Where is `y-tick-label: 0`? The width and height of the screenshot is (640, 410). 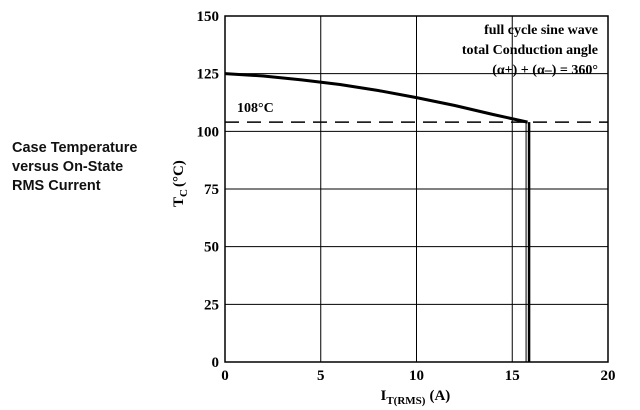 y-tick-label: 0 is located at coordinates (216, 363).